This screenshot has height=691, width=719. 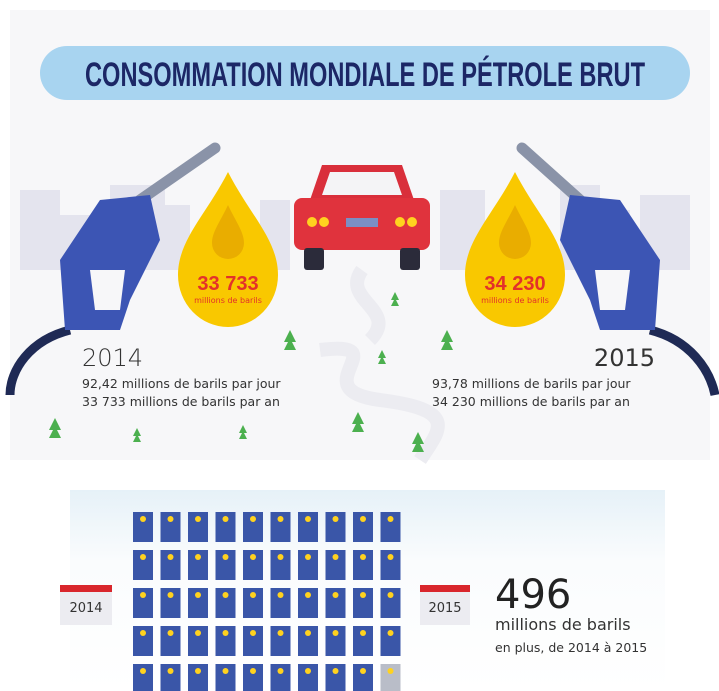 I want to click on title-banner, so click(x=365, y=73).